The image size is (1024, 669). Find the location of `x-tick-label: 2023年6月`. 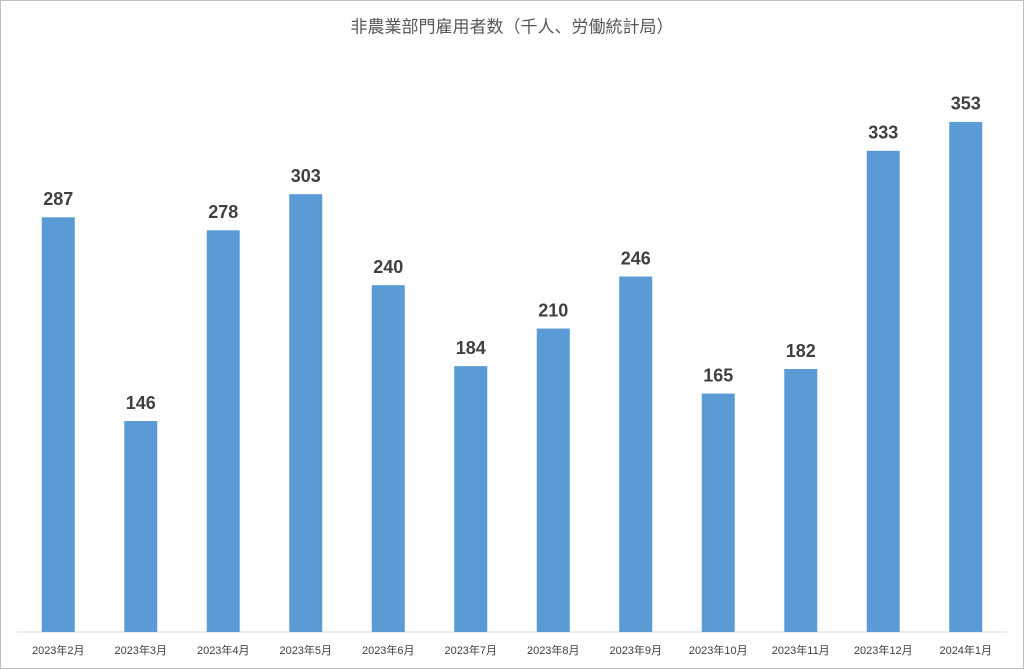

x-tick-label: 2023年6月 is located at coordinates (388, 650).